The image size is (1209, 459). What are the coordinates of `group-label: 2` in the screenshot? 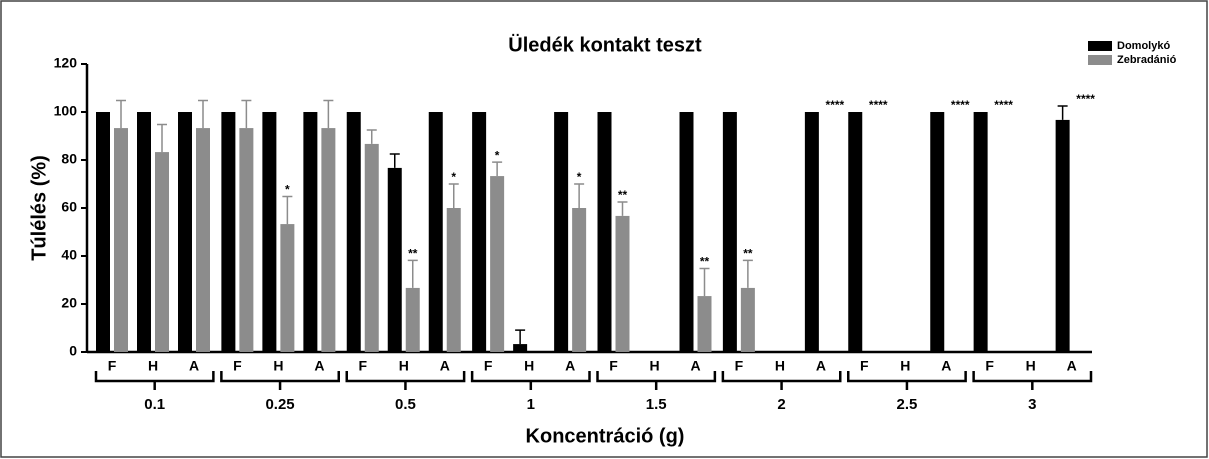 It's located at (781, 404).